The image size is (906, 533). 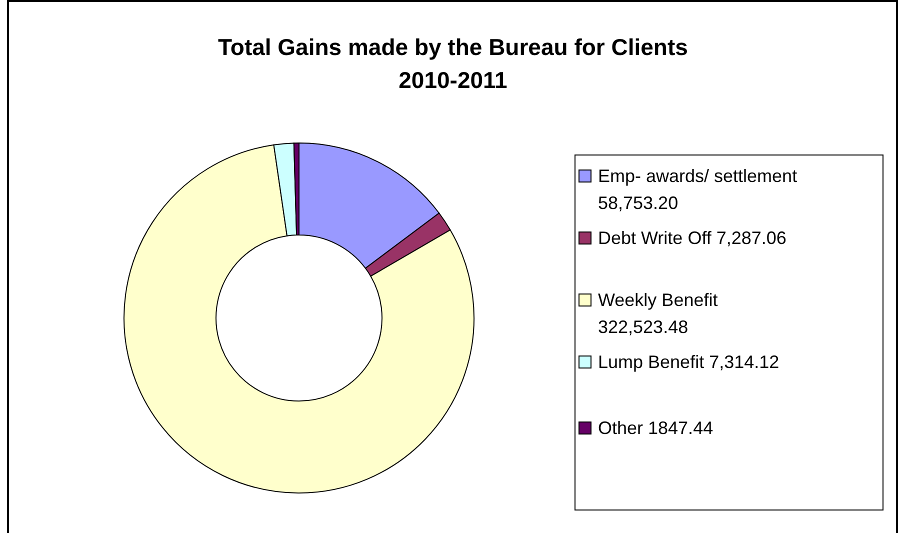 I want to click on legend-label: Debt Write Off 7,287.06, so click(x=692, y=238).